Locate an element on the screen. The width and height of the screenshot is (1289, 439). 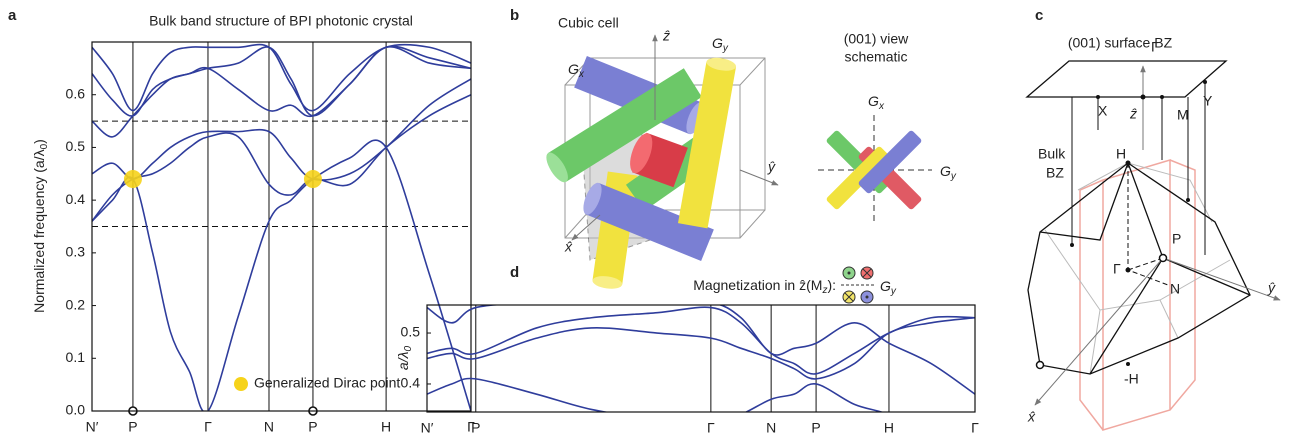
y-axis-label: Normalized frequency (a/λ0) is located at coordinates (40, 226).